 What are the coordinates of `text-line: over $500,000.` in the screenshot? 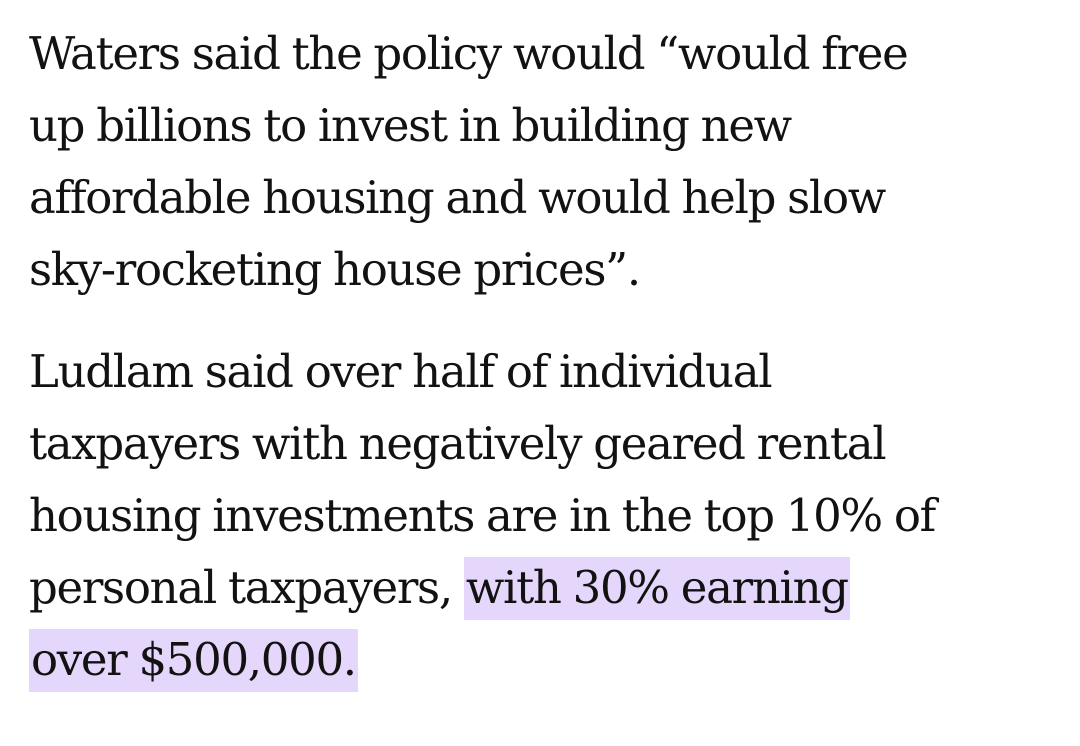 It's located at (544, 660).